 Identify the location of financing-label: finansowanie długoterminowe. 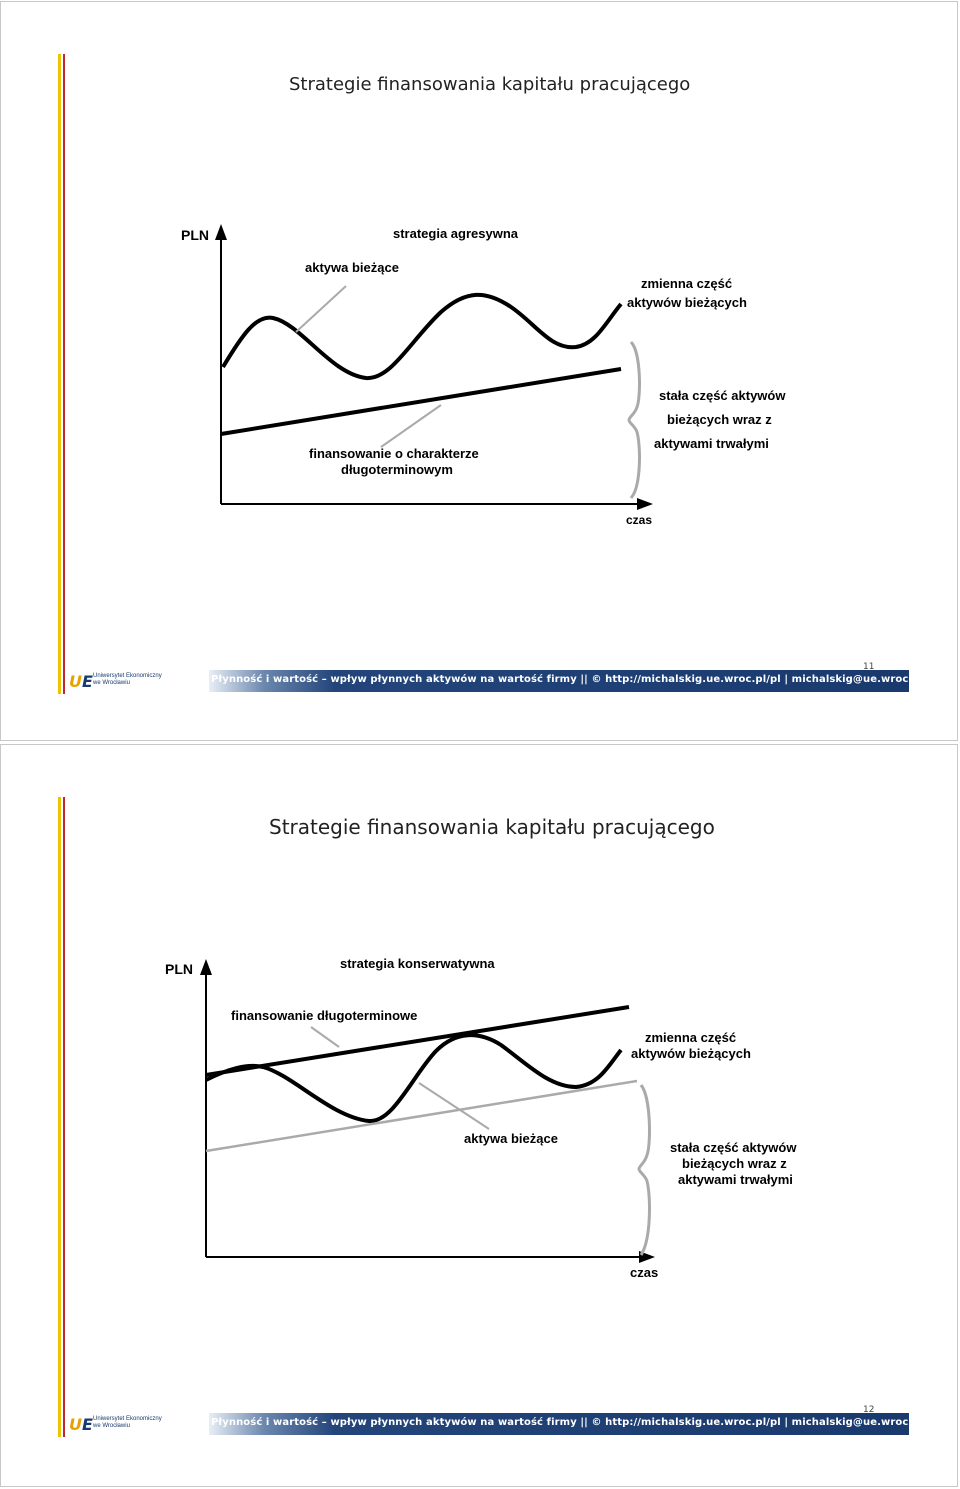
(324, 1015).